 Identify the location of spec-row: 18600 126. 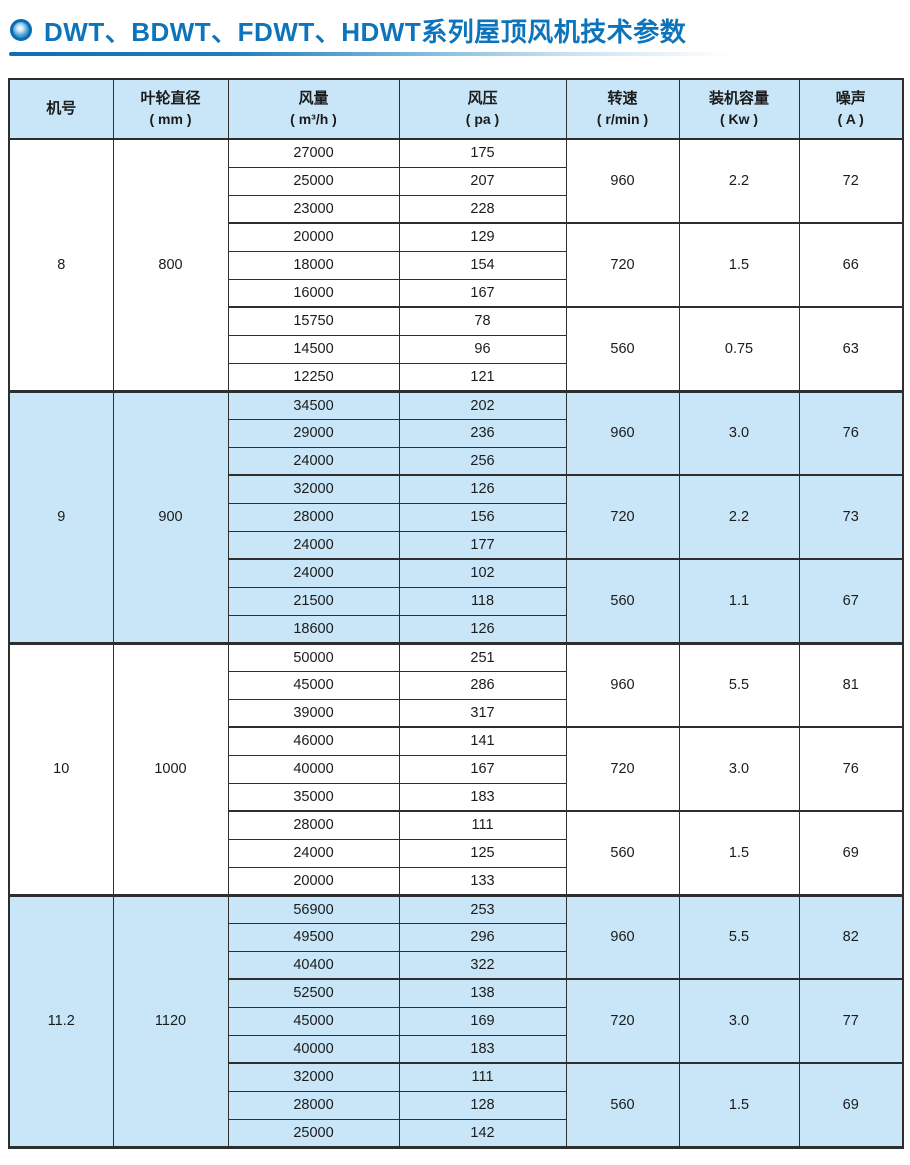
(456, 629).